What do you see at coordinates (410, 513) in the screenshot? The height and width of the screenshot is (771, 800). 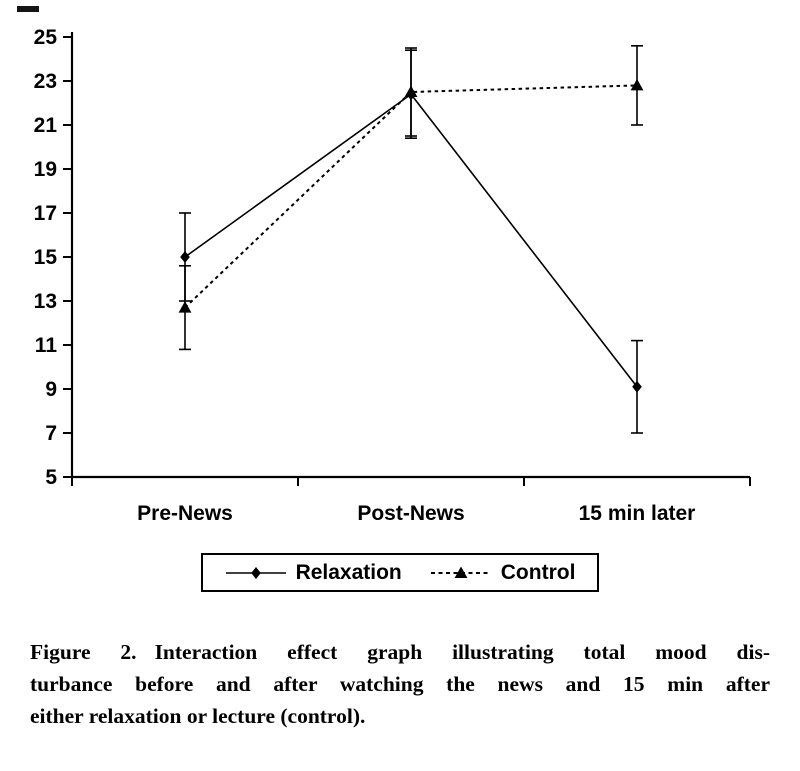 I see `x-category-label: Post-News` at bounding box center [410, 513].